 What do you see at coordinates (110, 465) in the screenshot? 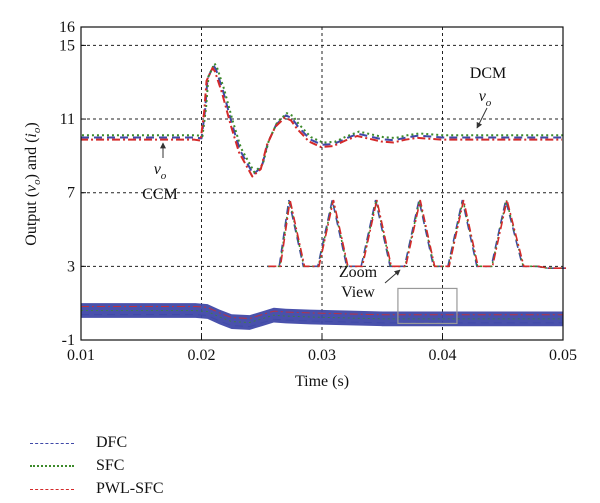
I see `legend-label-sfc: SFC` at bounding box center [110, 465].